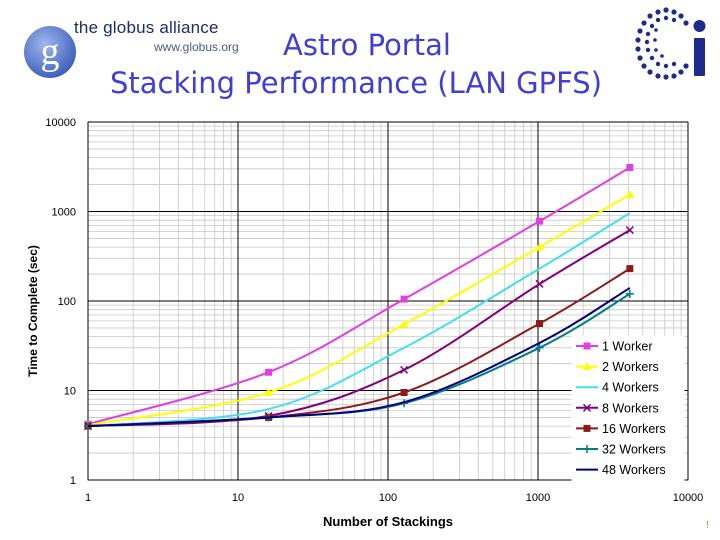 The width and height of the screenshot is (720, 540). Describe the element at coordinates (67, 302) in the screenshot. I see `y-tick-label: 100` at that location.